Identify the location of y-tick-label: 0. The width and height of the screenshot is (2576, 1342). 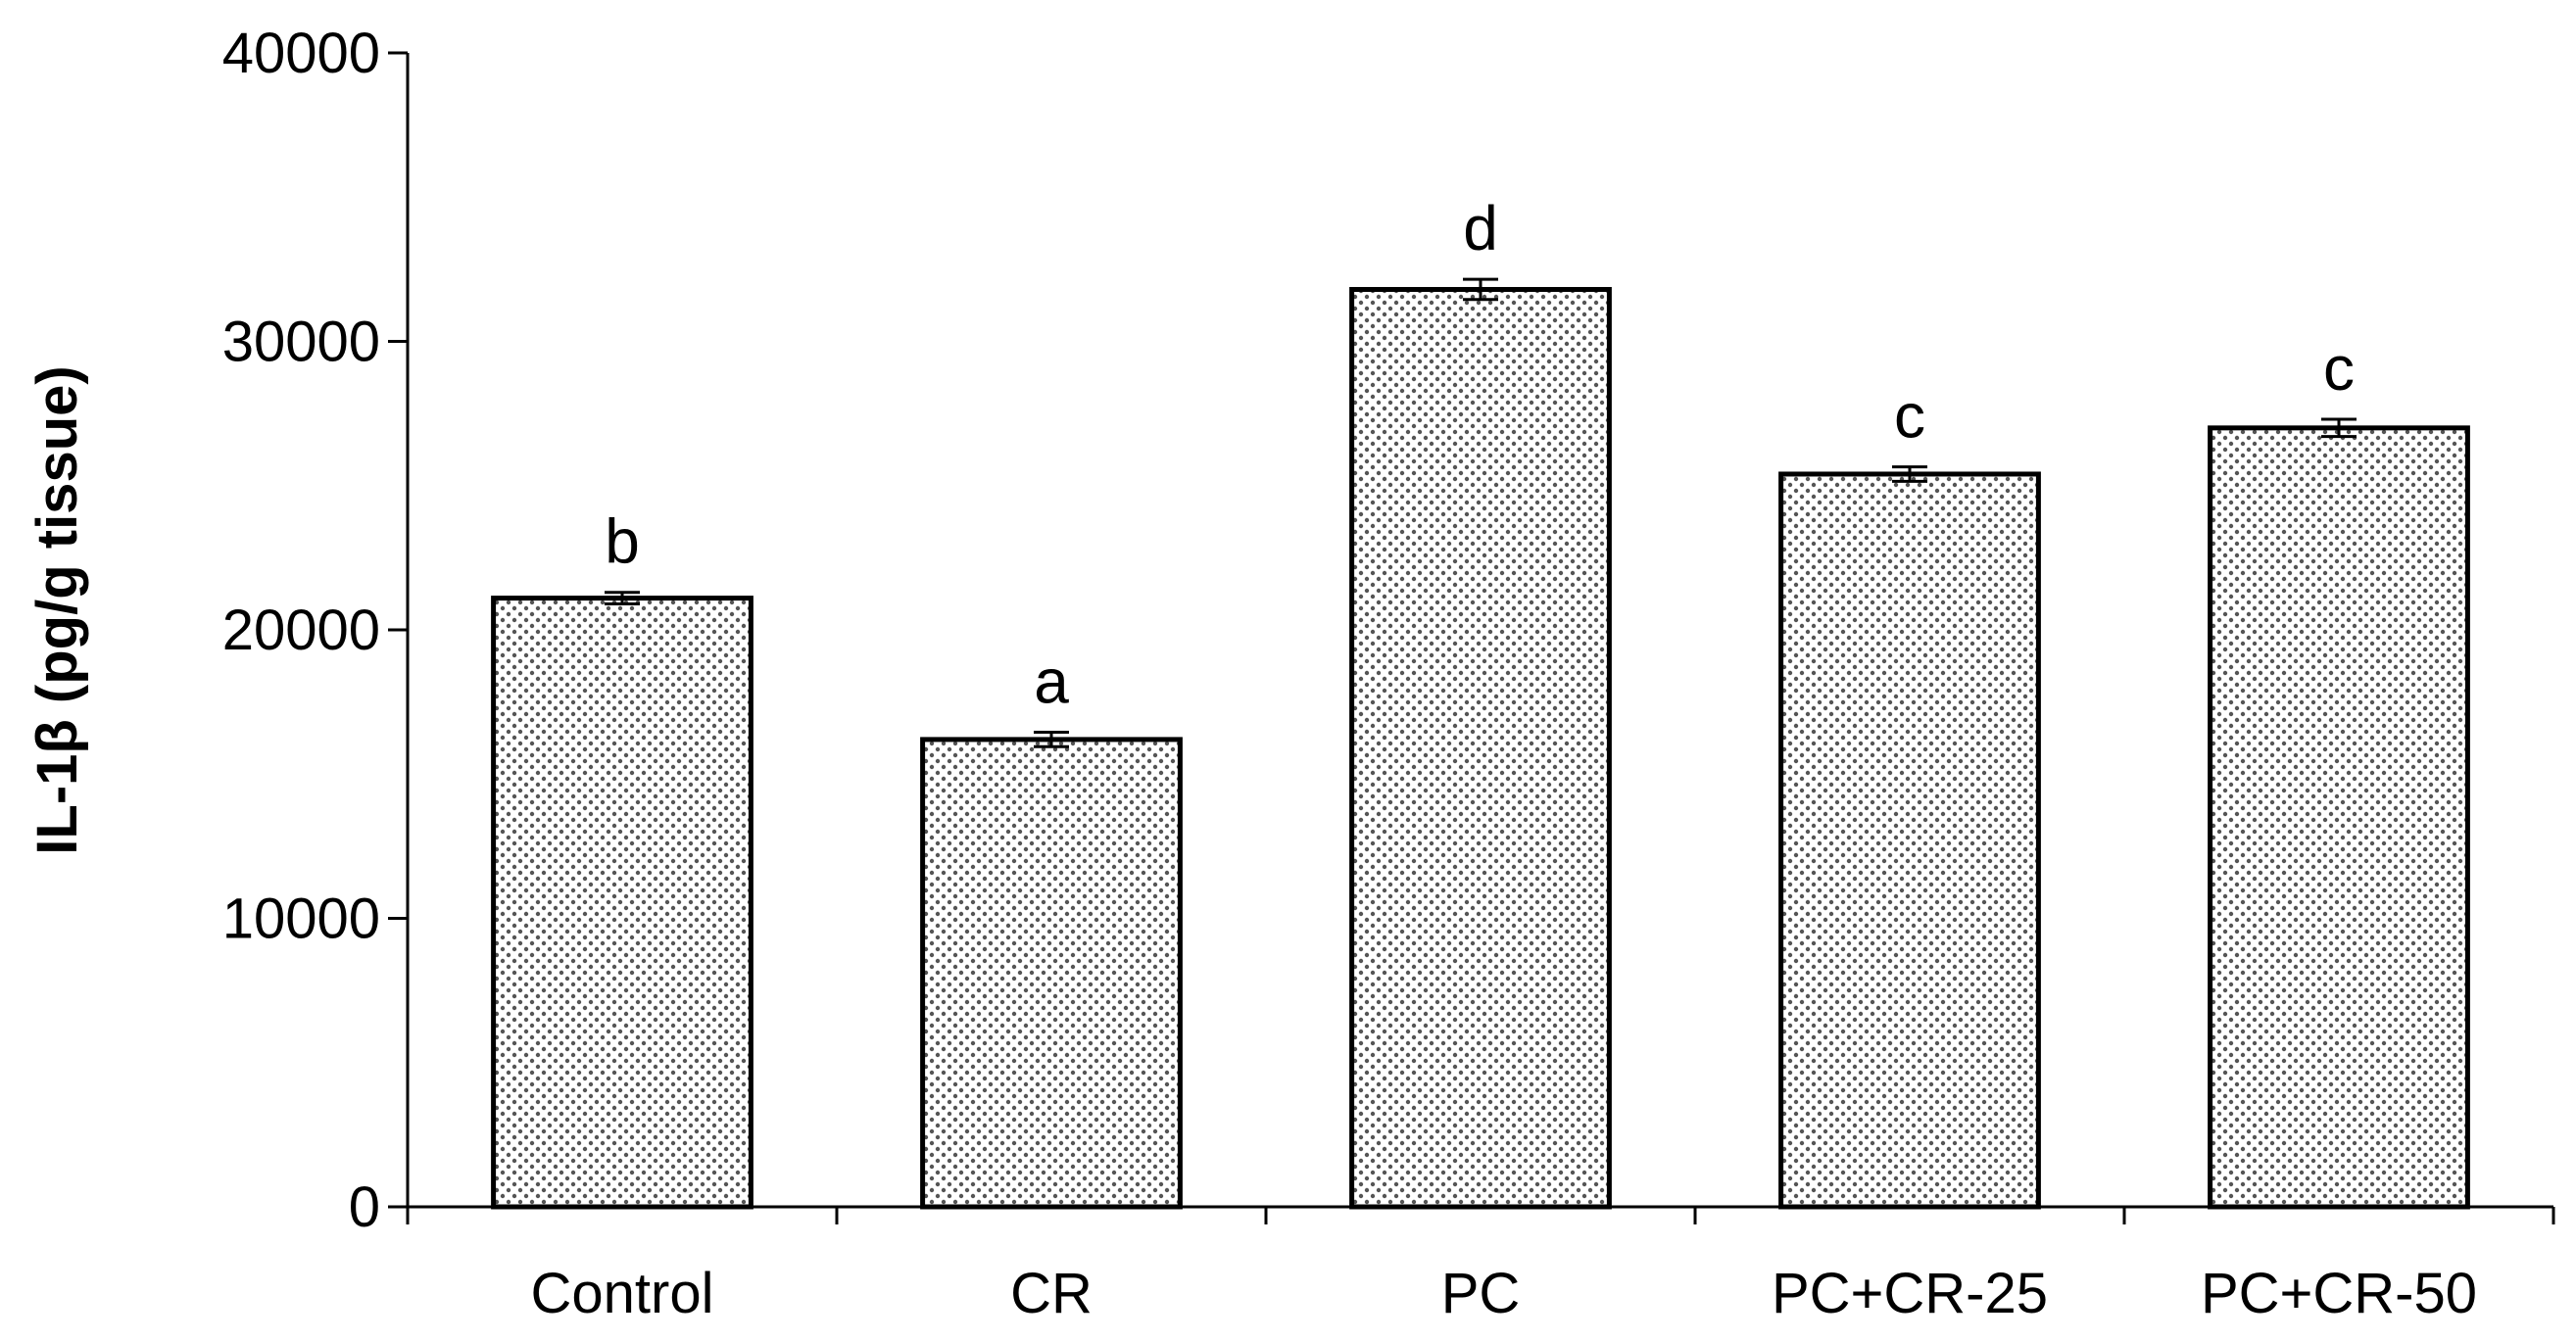
(364, 1207).